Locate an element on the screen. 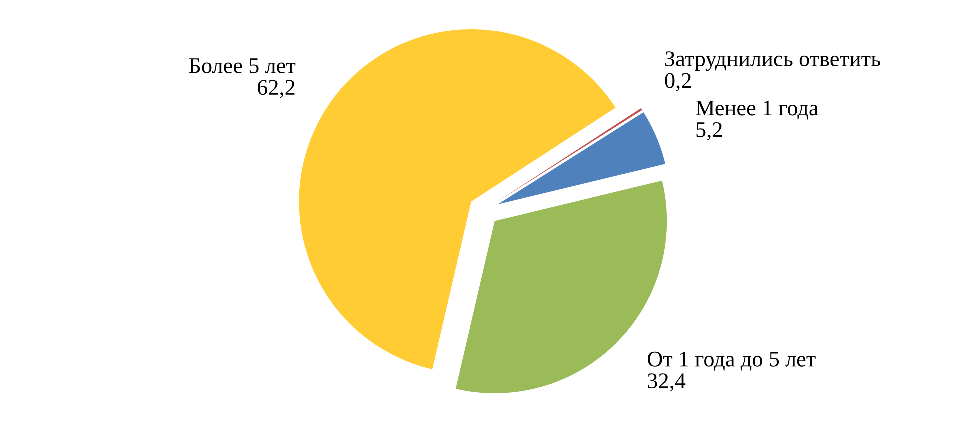  data-label: 0,2 is located at coordinates (678, 82).